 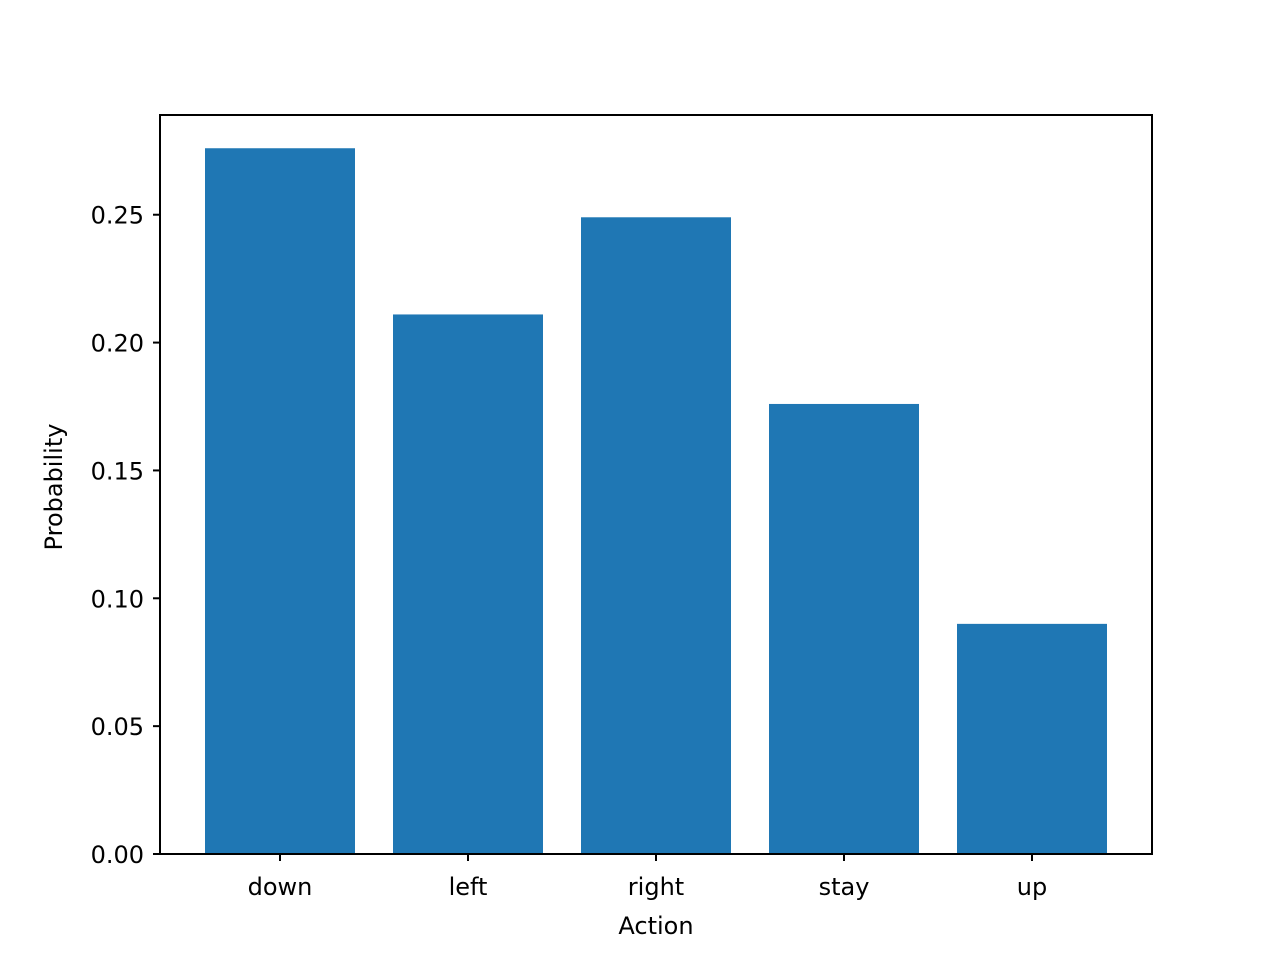 I want to click on y-tick-label: 0.10, so click(x=117, y=599).